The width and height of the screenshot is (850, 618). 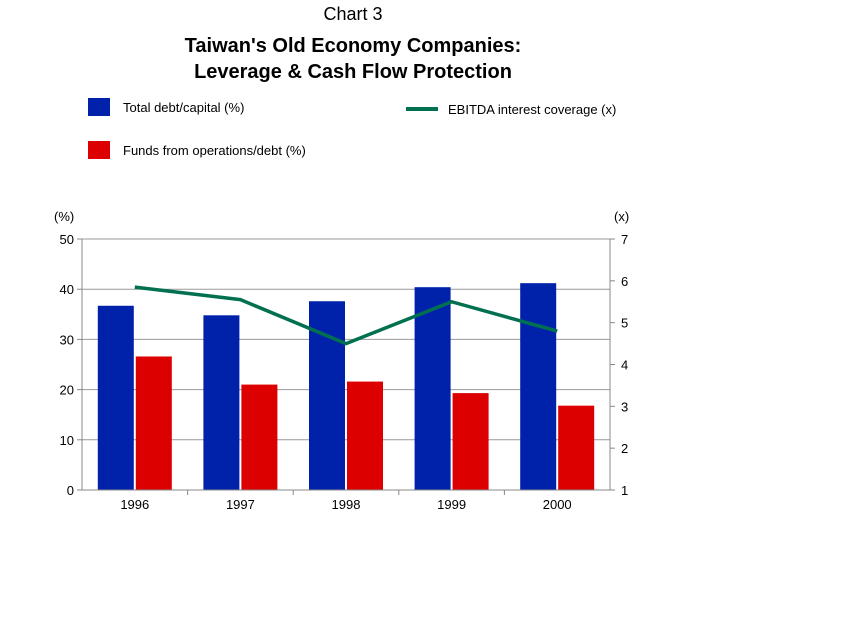 What do you see at coordinates (183, 107) in the screenshot?
I see `legend-label-total-debt: Total debt/capital (%)` at bounding box center [183, 107].